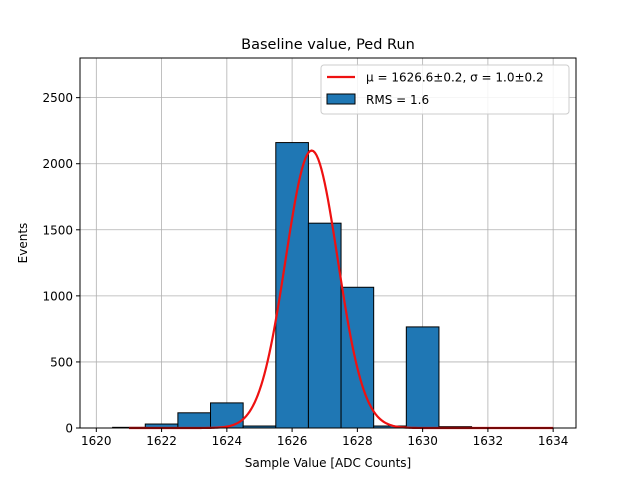  Describe the element at coordinates (328, 45) in the screenshot. I see `chart-title: Baseline value, Ped Run` at that location.